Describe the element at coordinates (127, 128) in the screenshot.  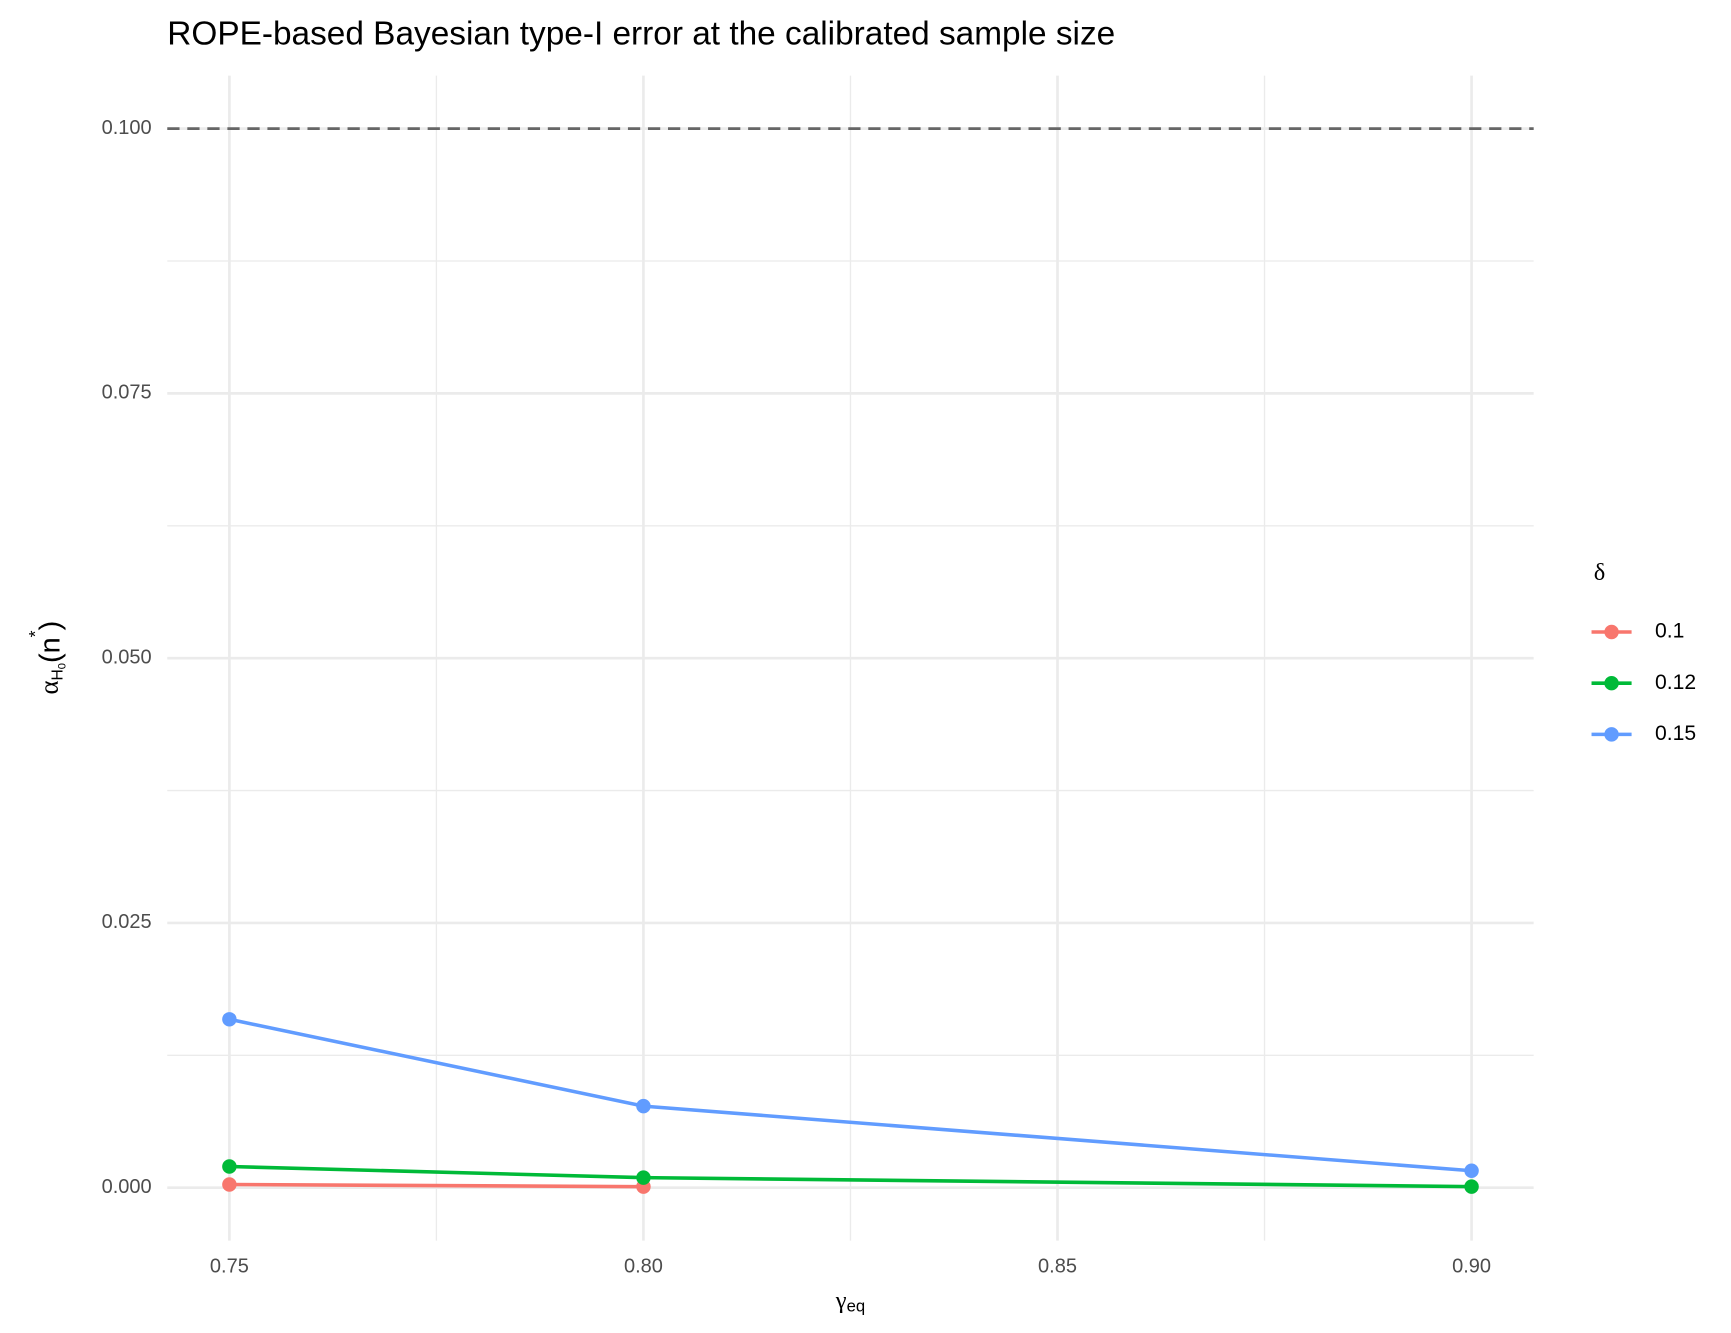
I see `y-tick-label: 0.100` at that location.